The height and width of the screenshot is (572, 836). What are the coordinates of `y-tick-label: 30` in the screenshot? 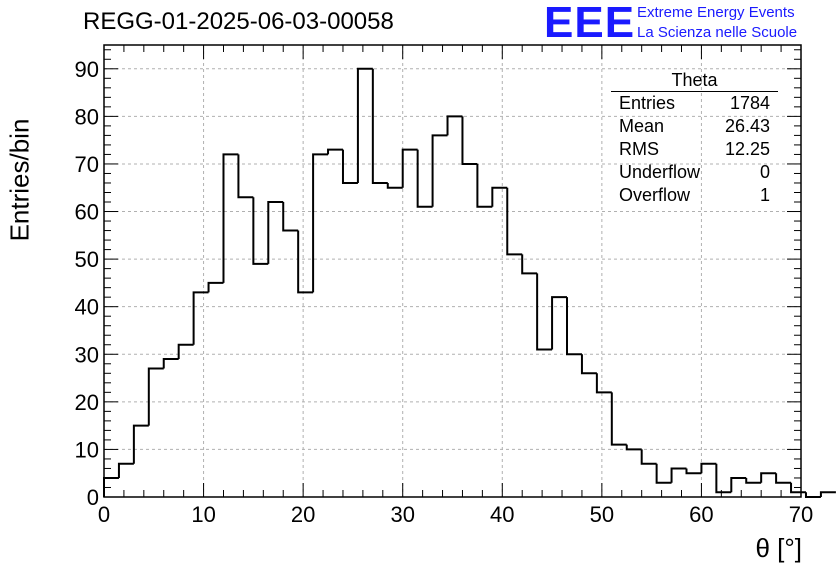 It's located at (87, 354).